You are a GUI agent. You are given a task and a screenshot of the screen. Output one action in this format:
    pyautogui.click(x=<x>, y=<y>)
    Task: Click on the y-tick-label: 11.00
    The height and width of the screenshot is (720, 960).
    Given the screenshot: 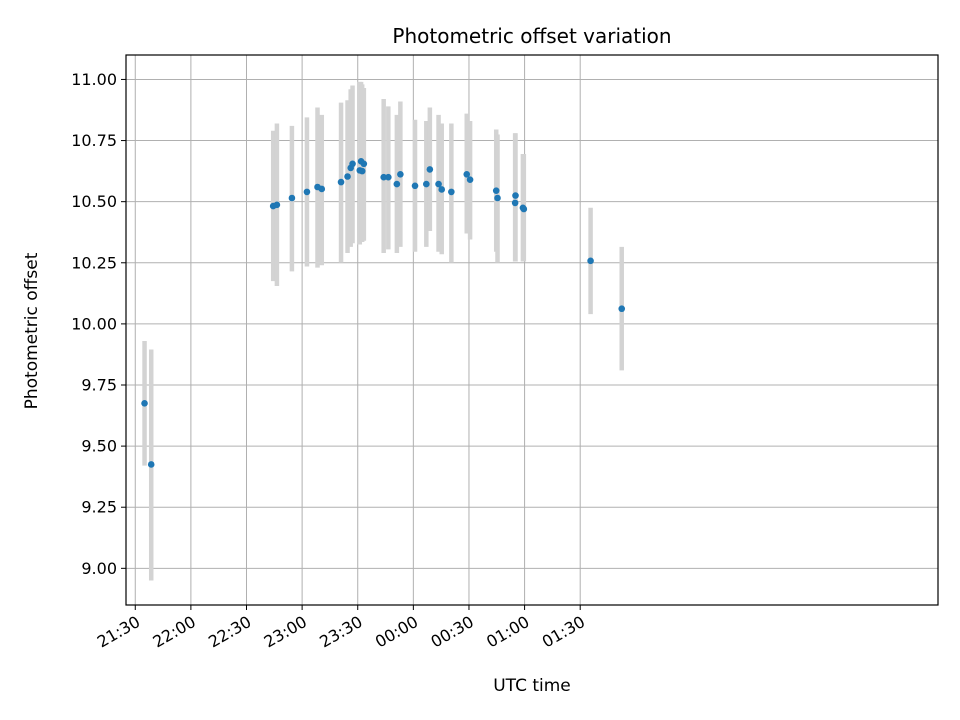 What is the action you would take?
    pyautogui.click(x=94, y=79)
    